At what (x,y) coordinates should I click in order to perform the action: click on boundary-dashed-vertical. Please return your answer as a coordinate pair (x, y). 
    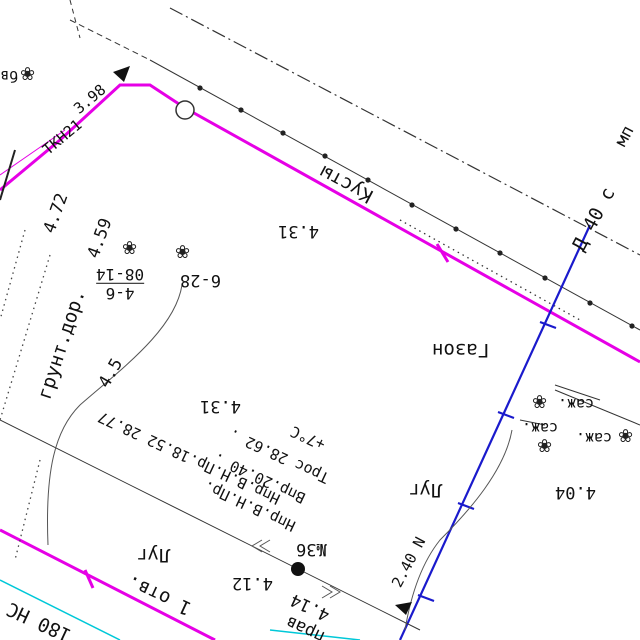
    Looking at the image, I should click on (75, 19).